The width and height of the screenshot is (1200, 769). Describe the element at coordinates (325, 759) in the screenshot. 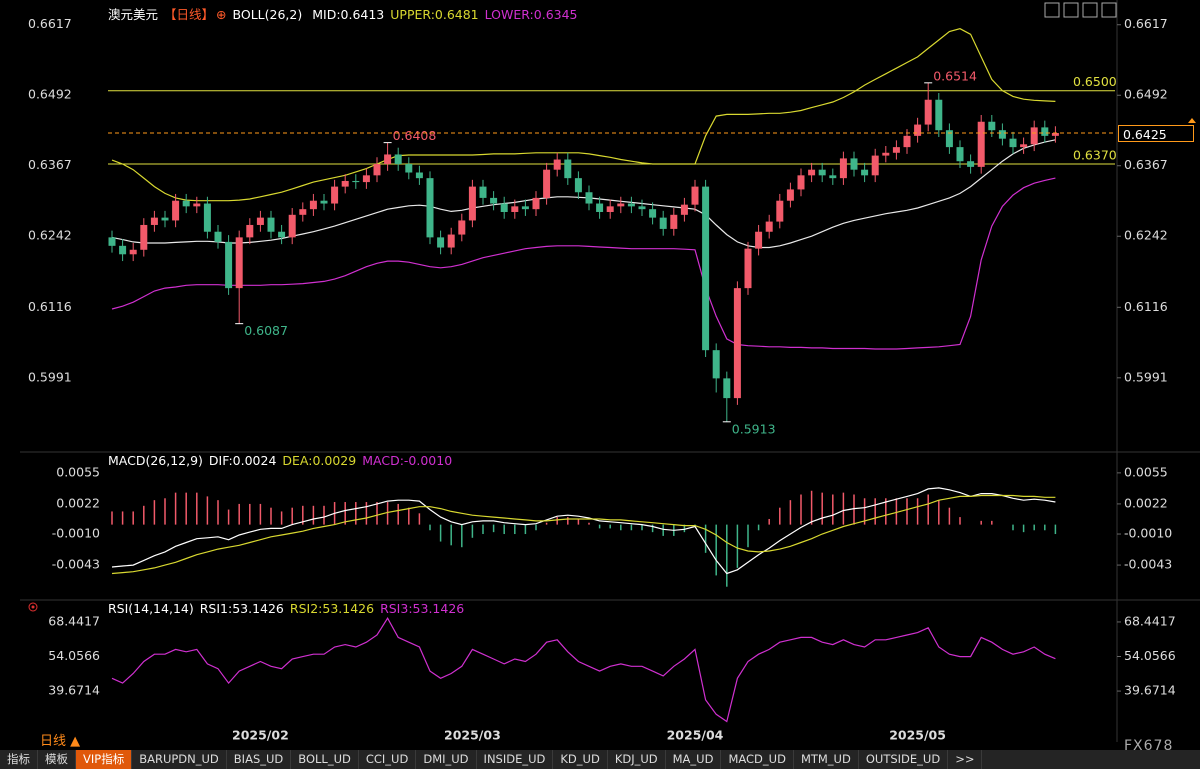

I see `tab: BOLL_UD` at that location.